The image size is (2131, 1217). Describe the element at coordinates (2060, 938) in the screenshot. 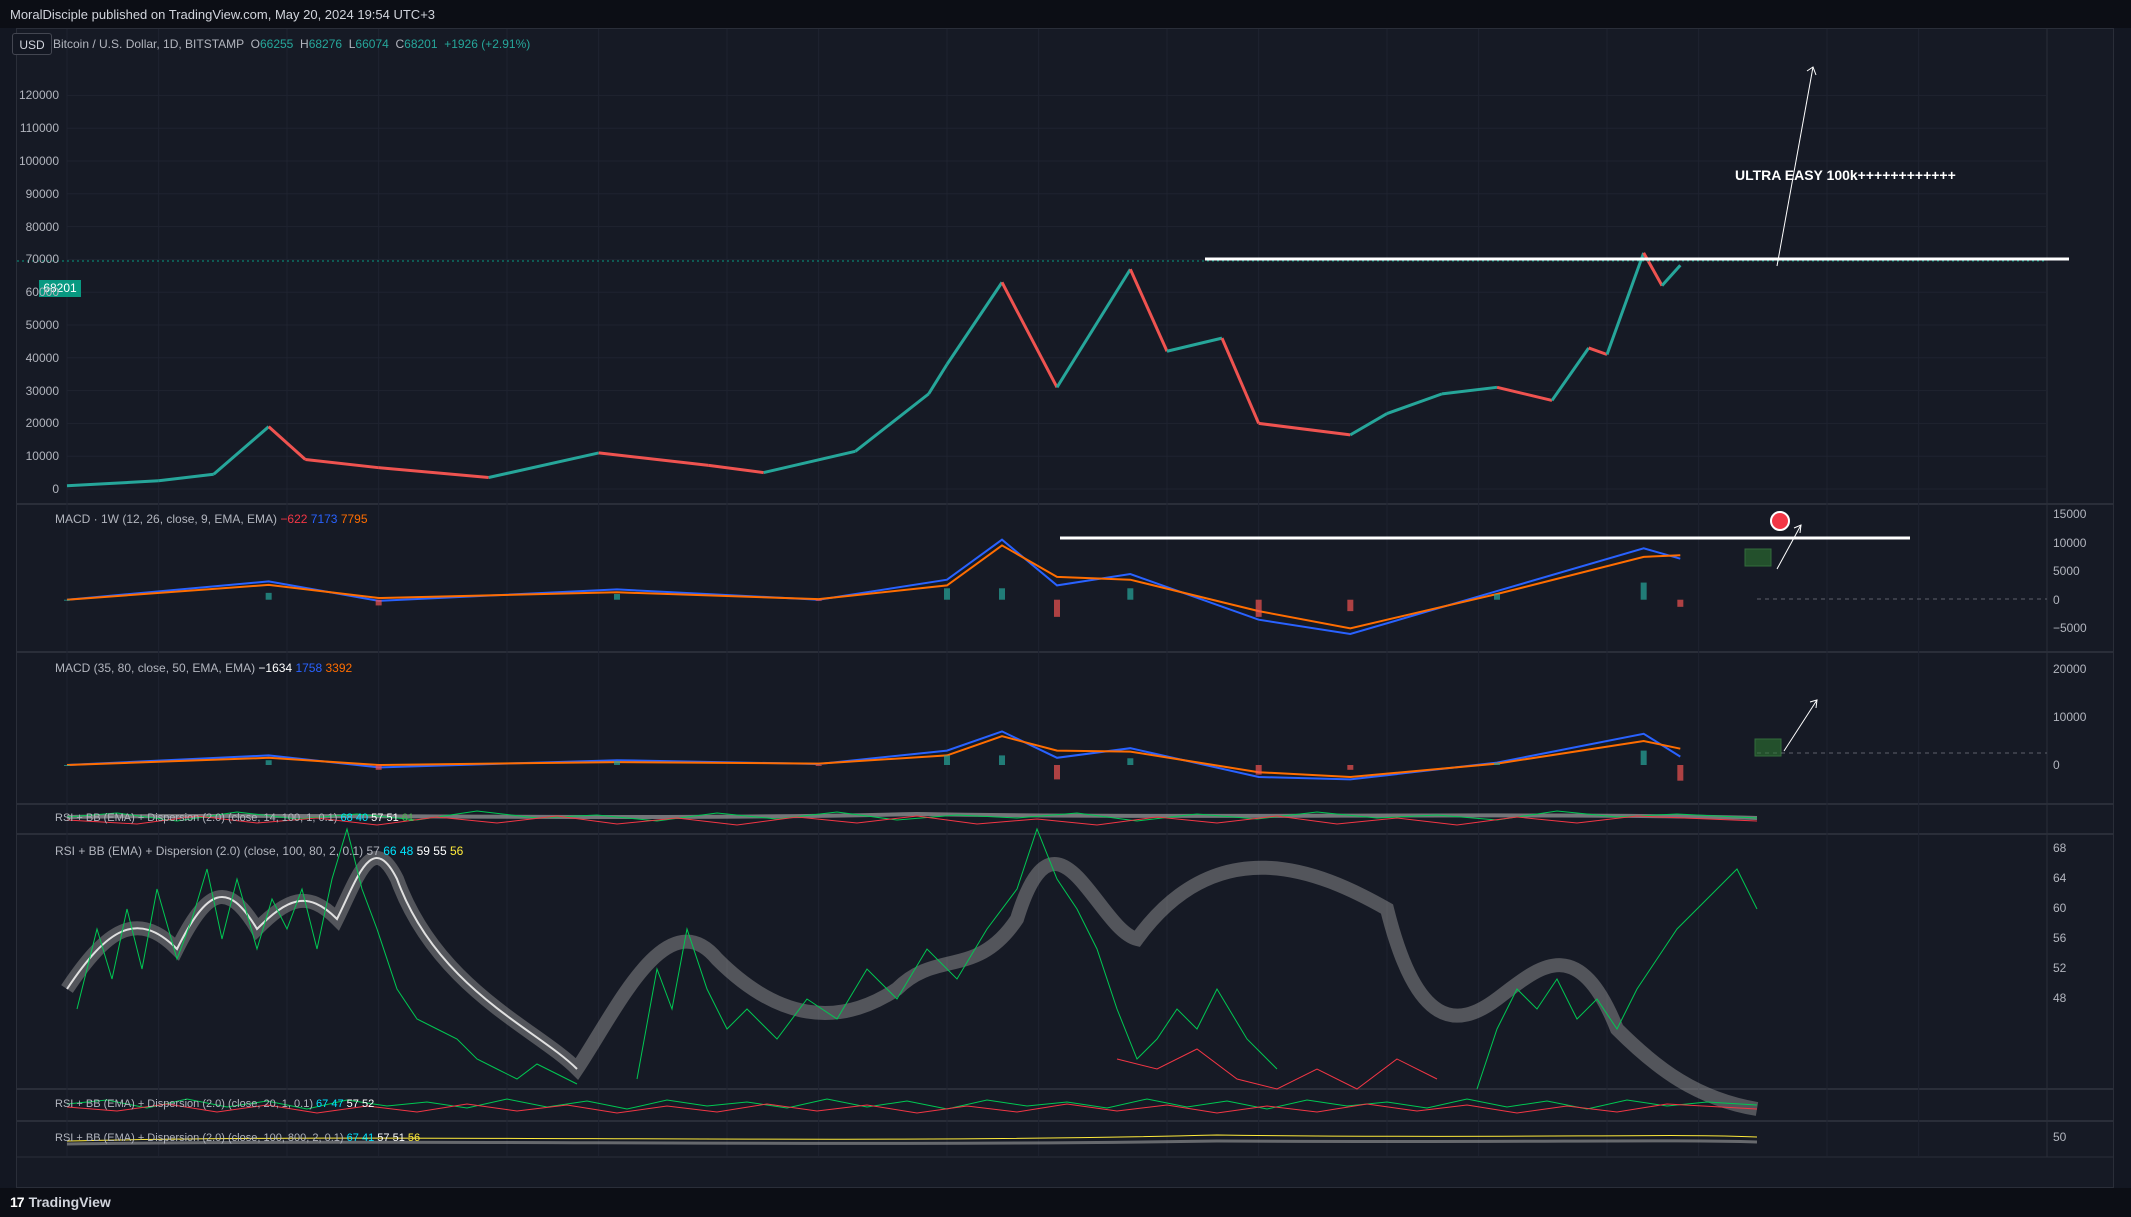

I see `rsi-axis-label: 56` at that location.